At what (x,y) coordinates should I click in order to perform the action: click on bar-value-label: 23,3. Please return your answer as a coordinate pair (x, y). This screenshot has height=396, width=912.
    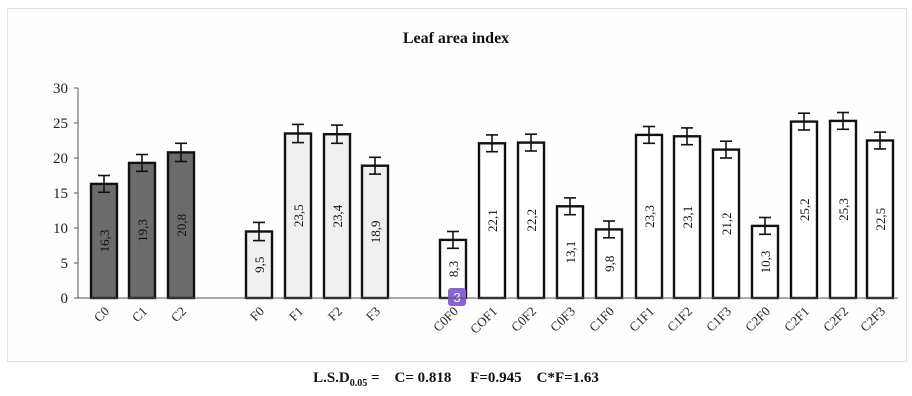
    Looking at the image, I should click on (649, 216).